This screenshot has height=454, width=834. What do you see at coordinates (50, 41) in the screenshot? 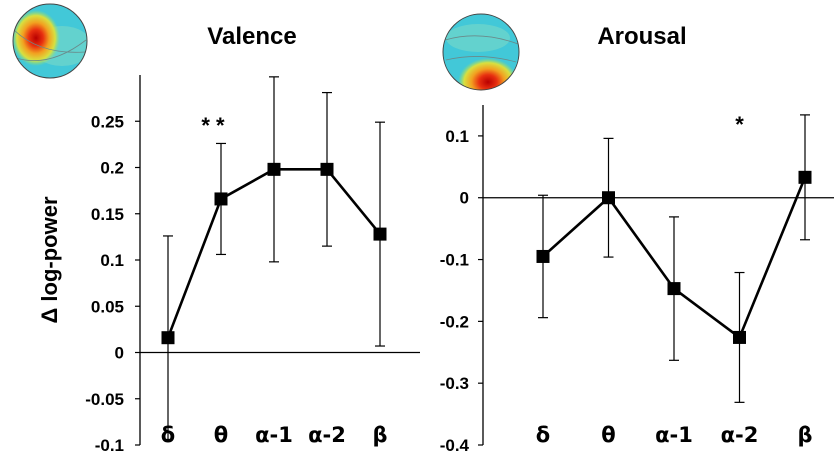
I see `valence-topomap` at bounding box center [50, 41].